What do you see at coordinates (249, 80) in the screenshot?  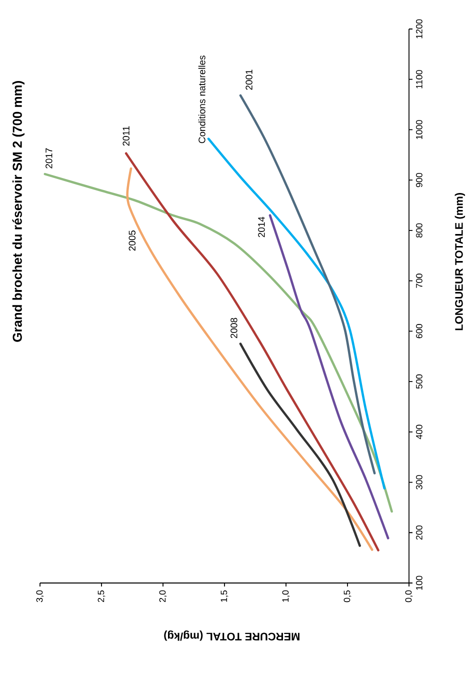 I see `text: 2001` at bounding box center [249, 80].